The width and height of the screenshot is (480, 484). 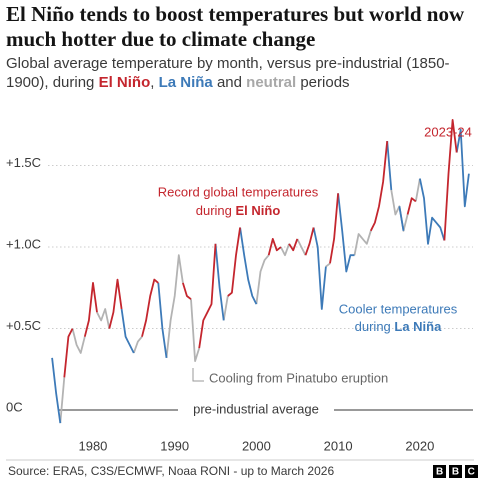 I want to click on x-tick-label: 1980, so click(x=92, y=445).